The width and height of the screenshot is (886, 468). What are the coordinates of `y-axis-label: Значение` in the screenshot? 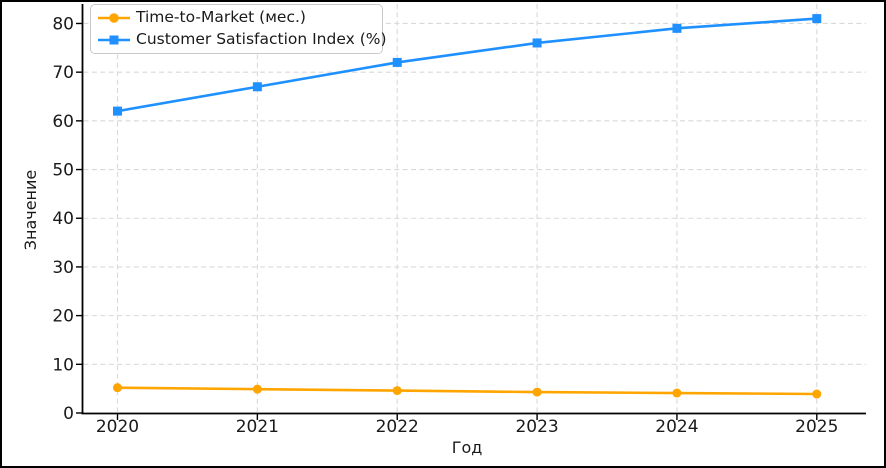 It's located at (30, 210).